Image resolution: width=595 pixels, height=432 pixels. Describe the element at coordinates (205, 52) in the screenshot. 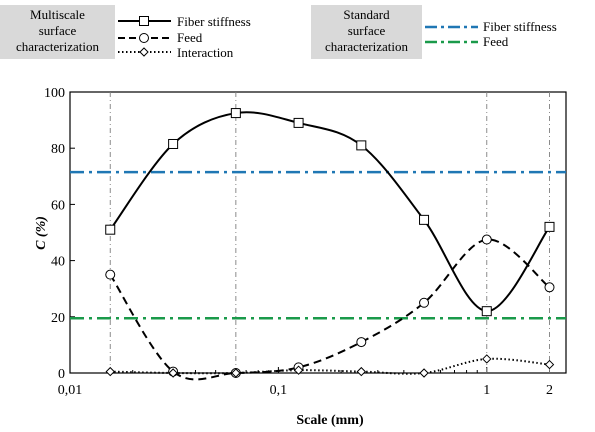

I see `legend-interaction-label: Interaction` at that location.